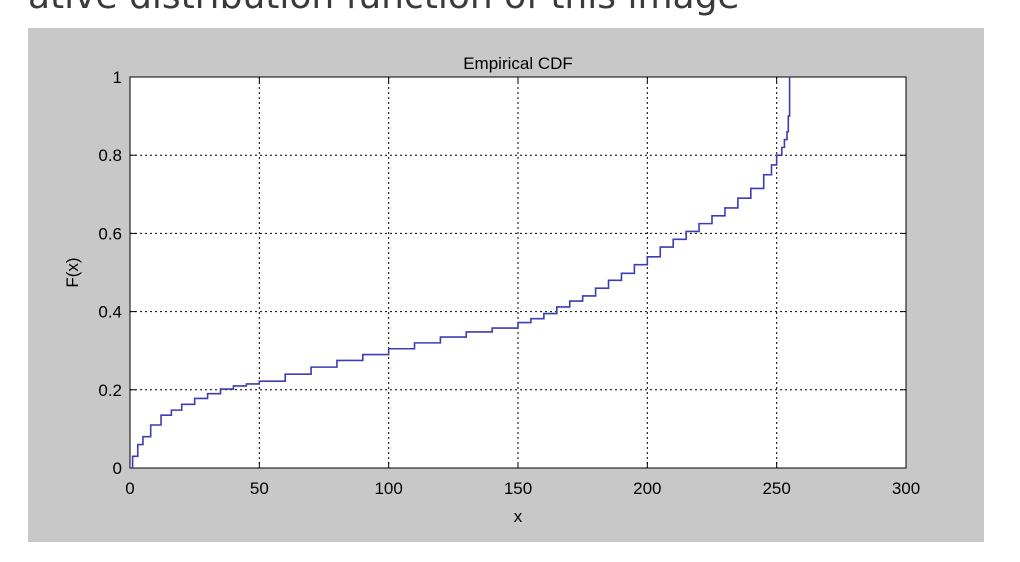  Describe the element at coordinates (110, 155) in the screenshot. I see `y-tick-label: 0.8` at that location.